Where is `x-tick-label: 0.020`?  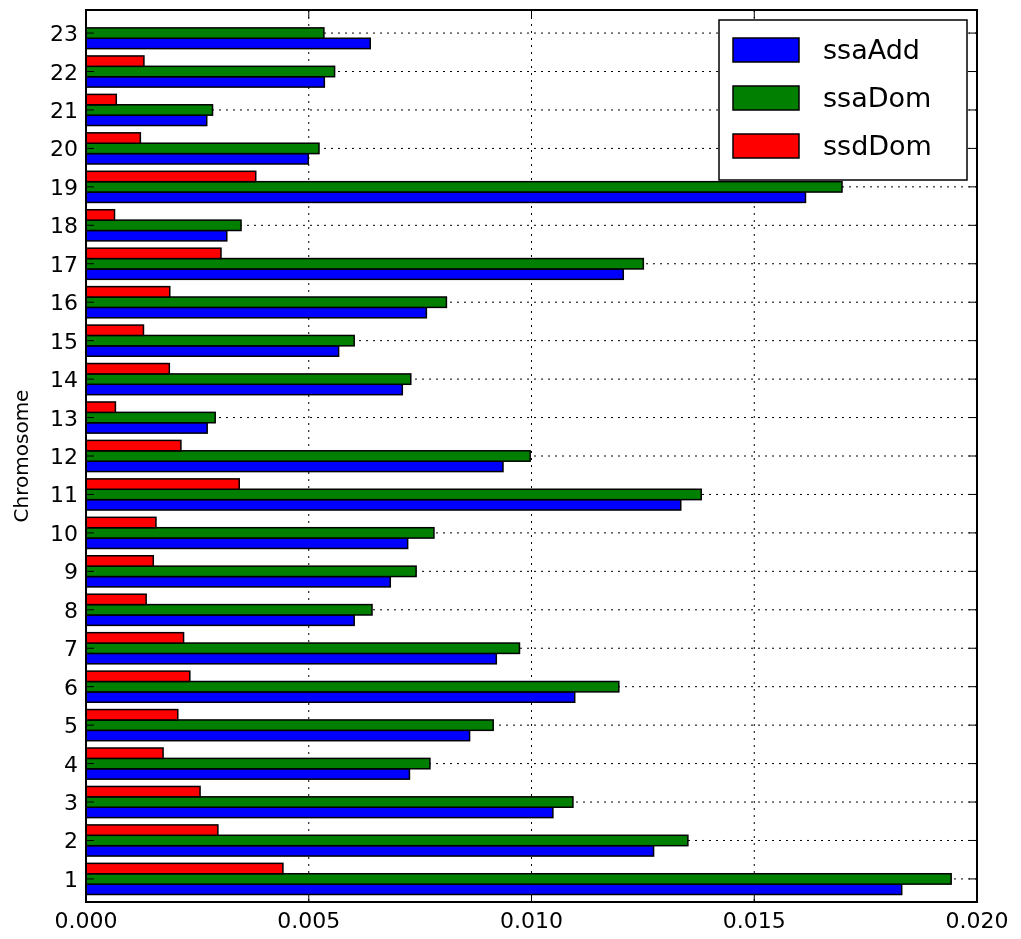
x-tick-label: 0.020 is located at coordinates (977, 920).